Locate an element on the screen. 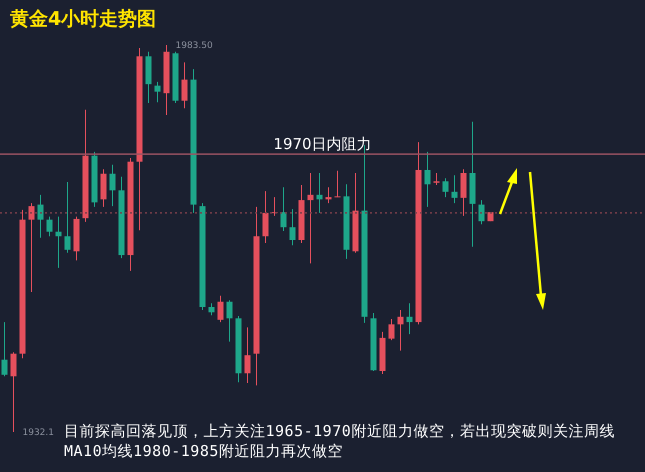 The image size is (645, 472). ref-line-label: 1970日内阻力 is located at coordinates (322, 144).